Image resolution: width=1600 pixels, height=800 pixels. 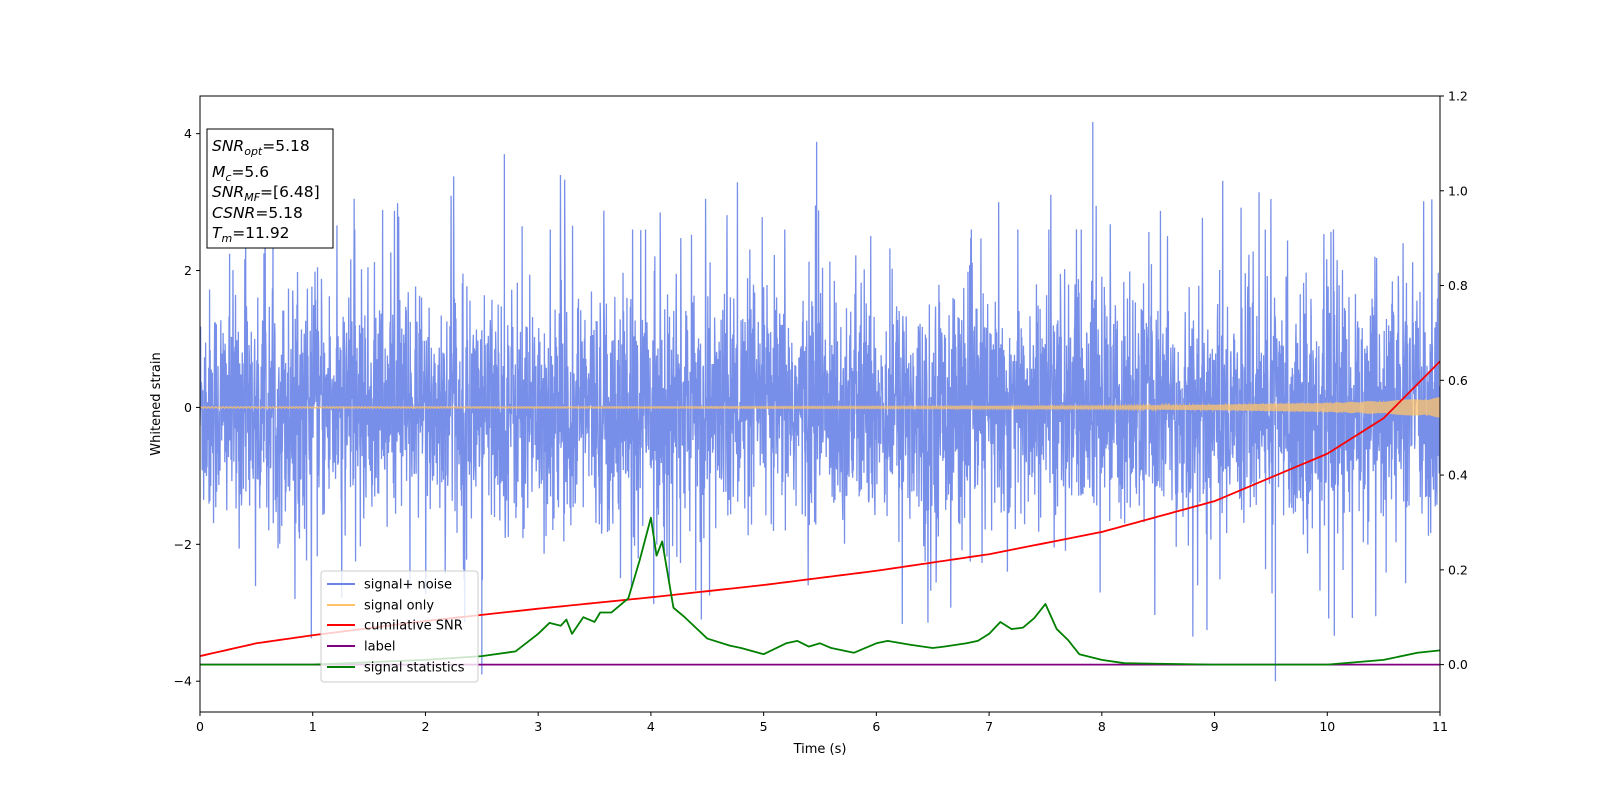 I want to click on y-axis-left: −4 −2 0 2 4, so click(x=187, y=407).